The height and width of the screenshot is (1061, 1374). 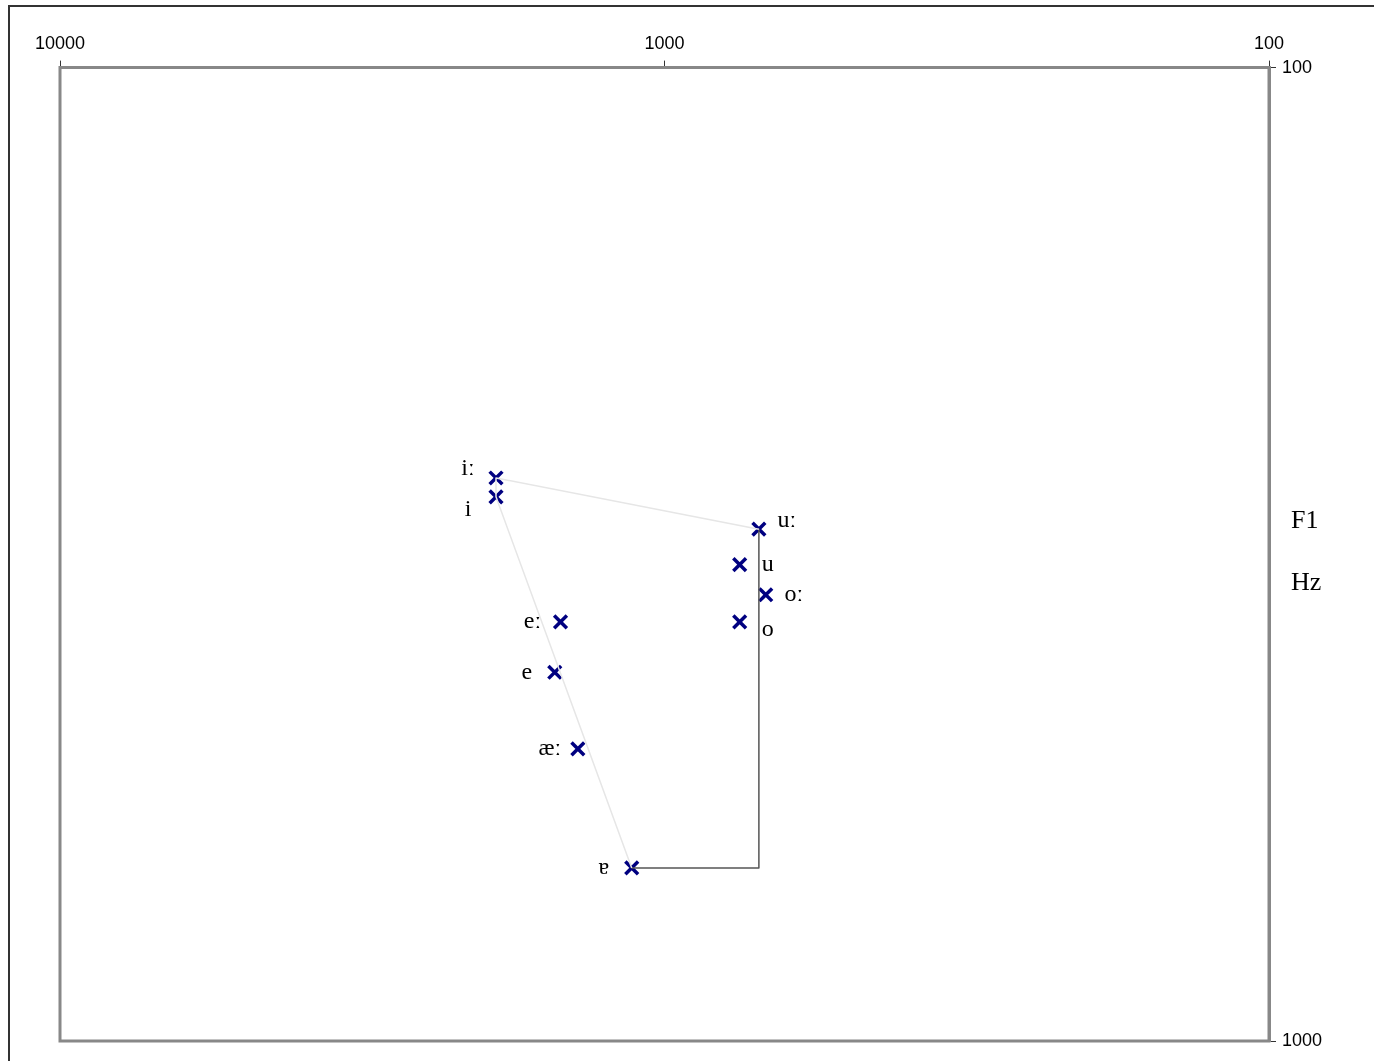 I want to click on data-label: u, so click(x=767, y=562).